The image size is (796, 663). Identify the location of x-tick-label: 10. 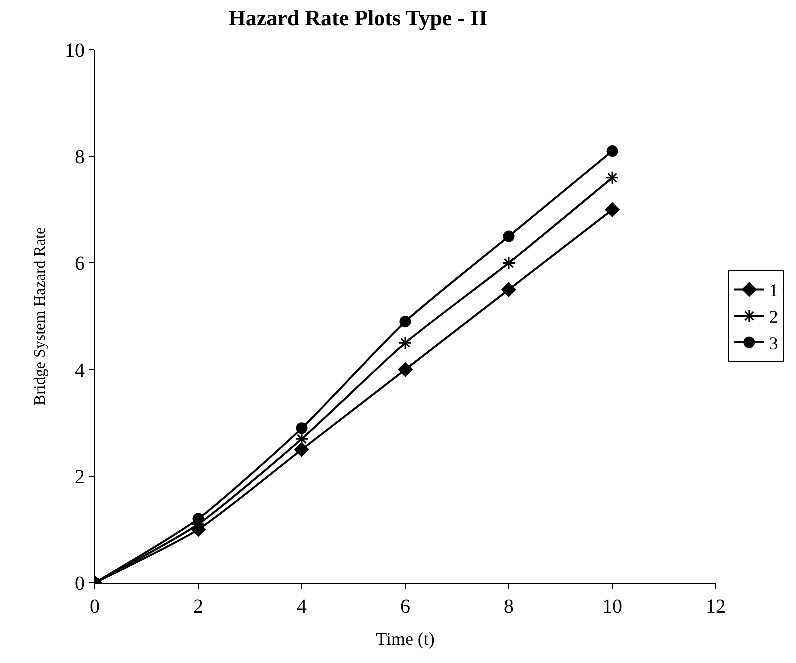
(612, 607).